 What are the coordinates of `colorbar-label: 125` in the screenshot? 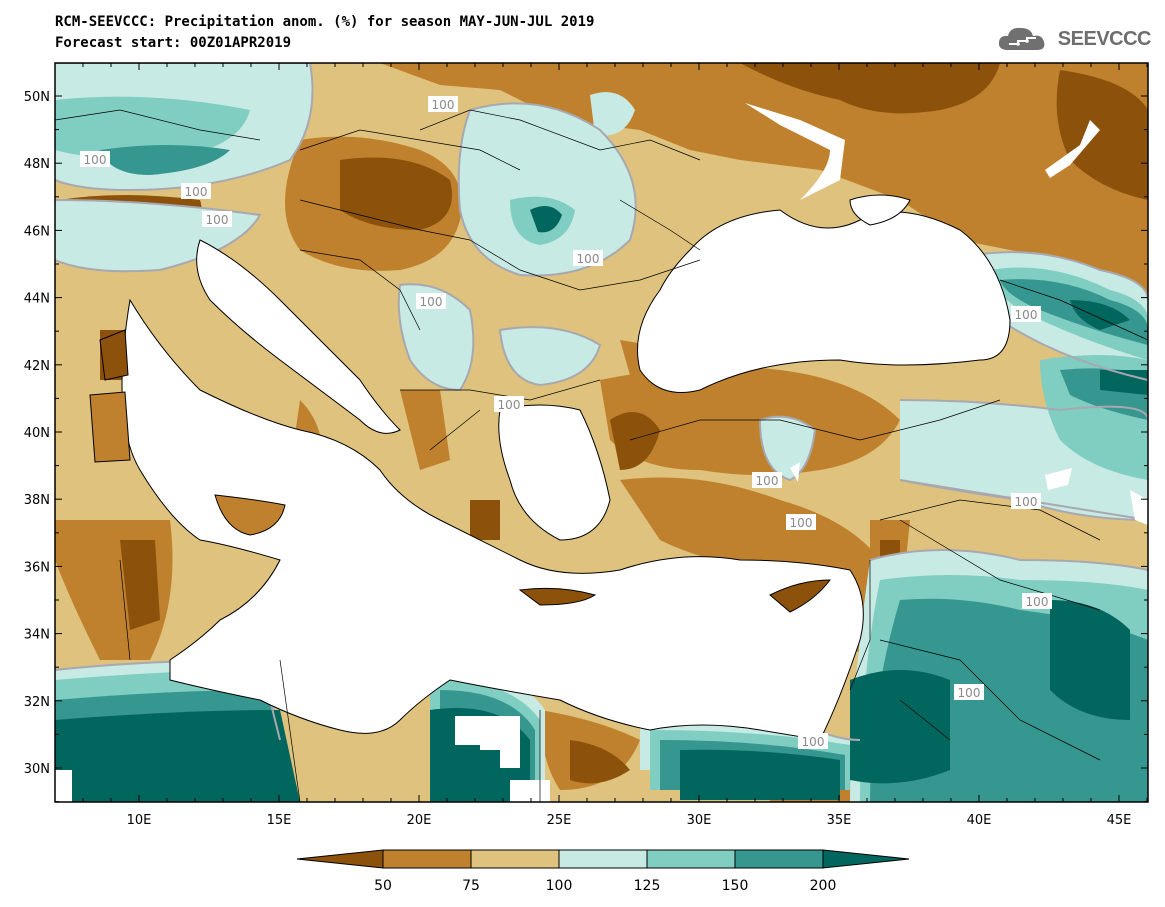 It's located at (647, 886).